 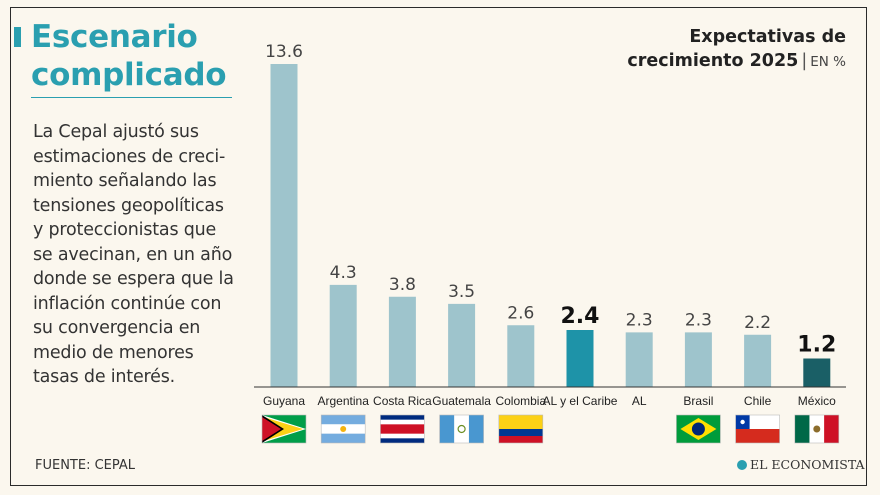 What do you see at coordinates (461, 292) in the screenshot?
I see `value-label-guatemala: 3.5` at bounding box center [461, 292].